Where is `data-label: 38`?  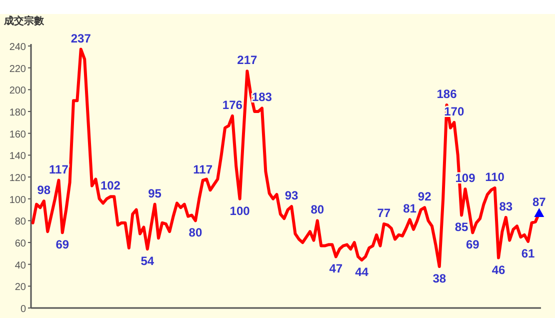 data-label: 38 is located at coordinates (439, 279).